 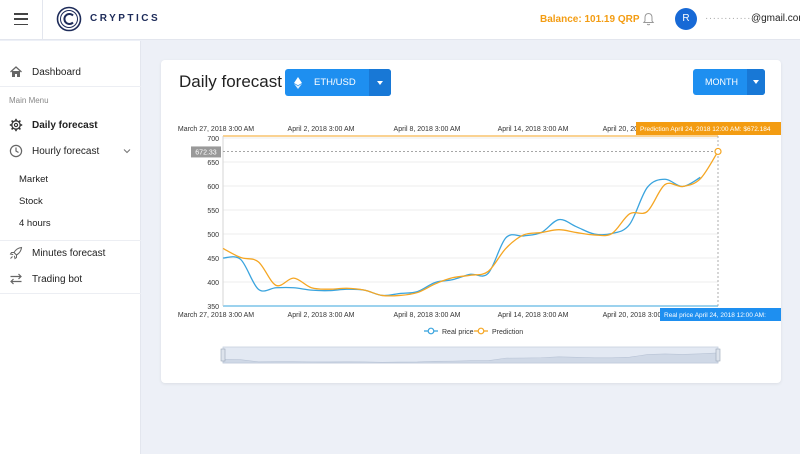 What do you see at coordinates (16, 151) in the screenshot?
I see `clock-icon` at bounding box center [16, 151].